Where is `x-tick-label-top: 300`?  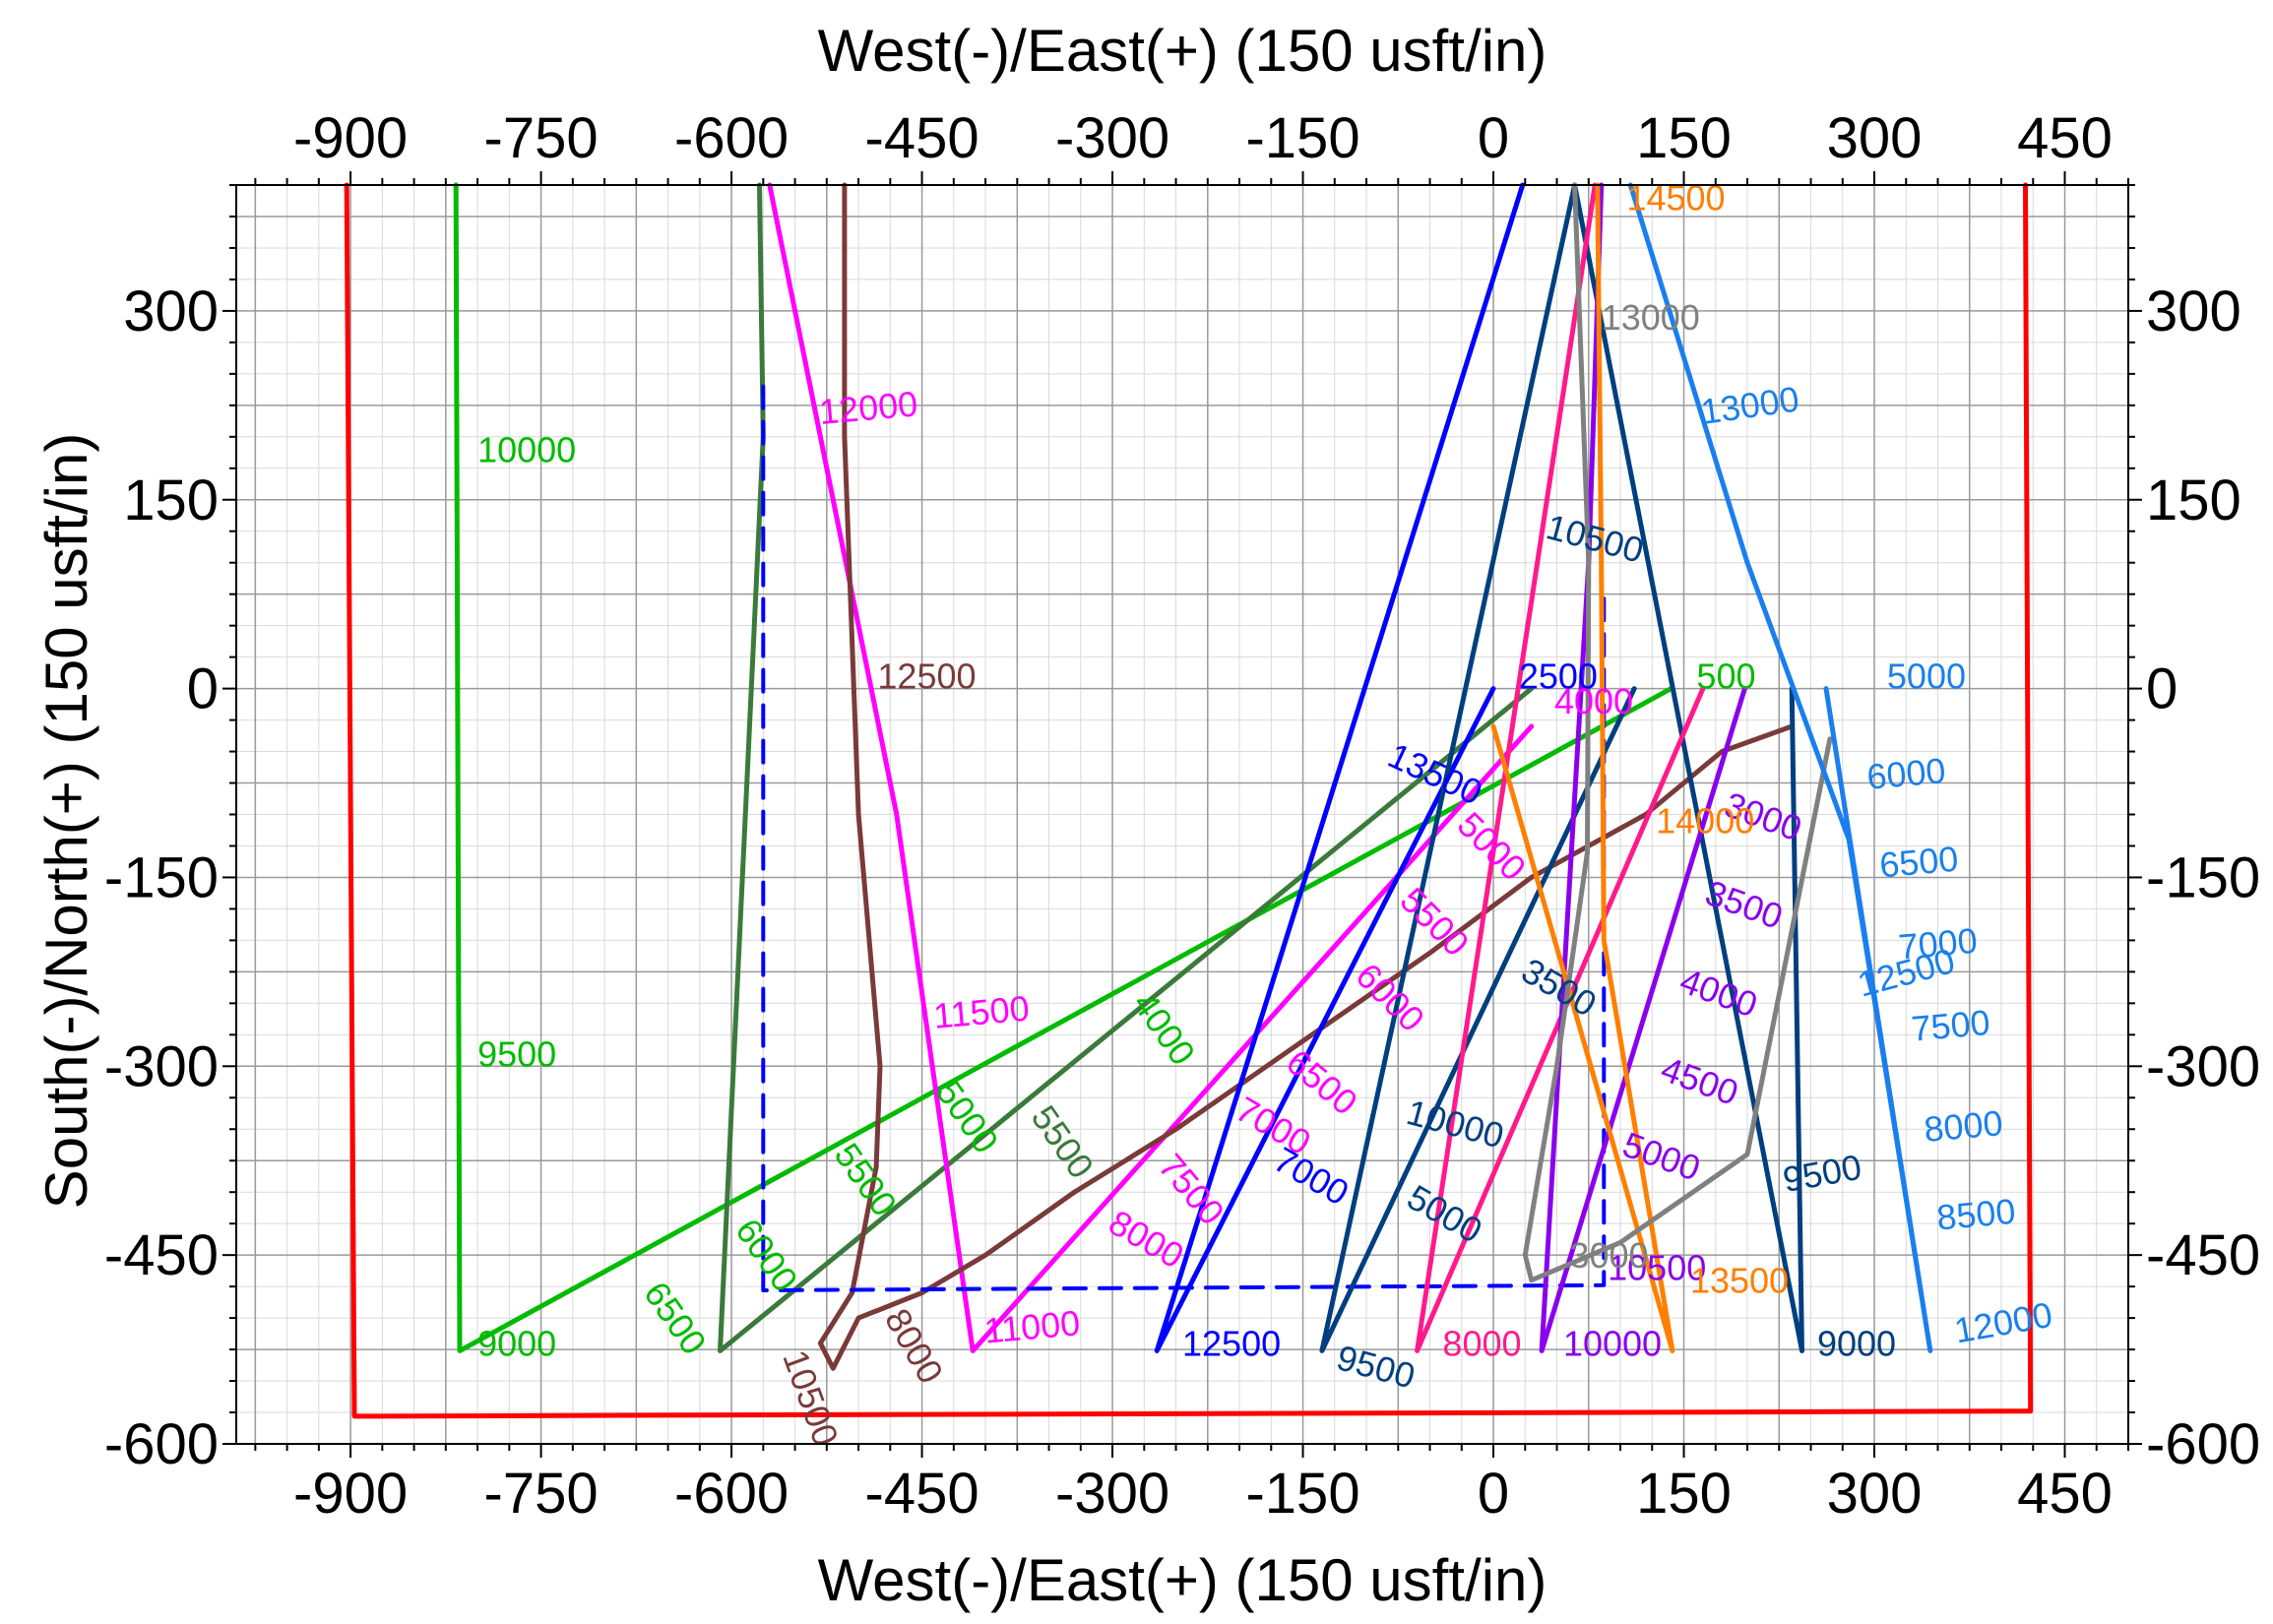
x-tick-label-top: 300 is located at coordinates (1875, 138).